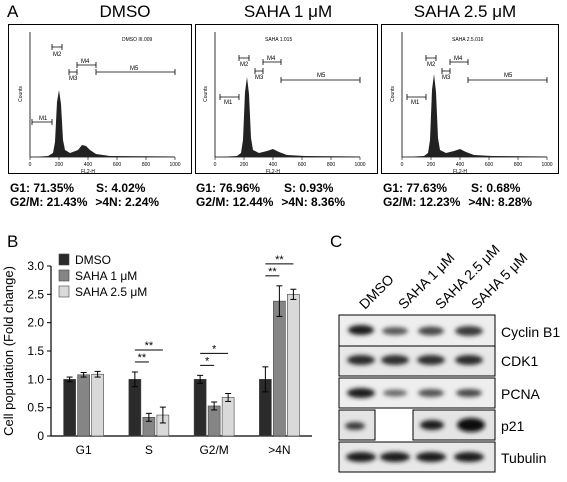  What do you see at coordinates (313, 202) in the screenshot?
I see `stat-gt4n: >4N: 8.36%` at bounding box center [313, 202].